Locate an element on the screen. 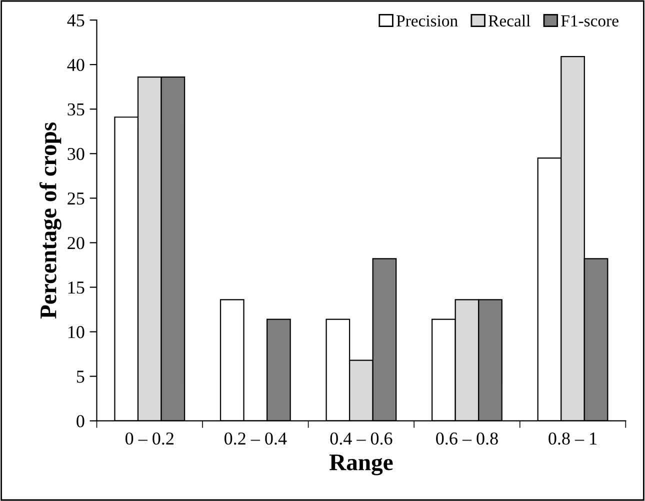 The image size is (645, 501). y-tick-label: 30 is located at coordinates (76, 154).